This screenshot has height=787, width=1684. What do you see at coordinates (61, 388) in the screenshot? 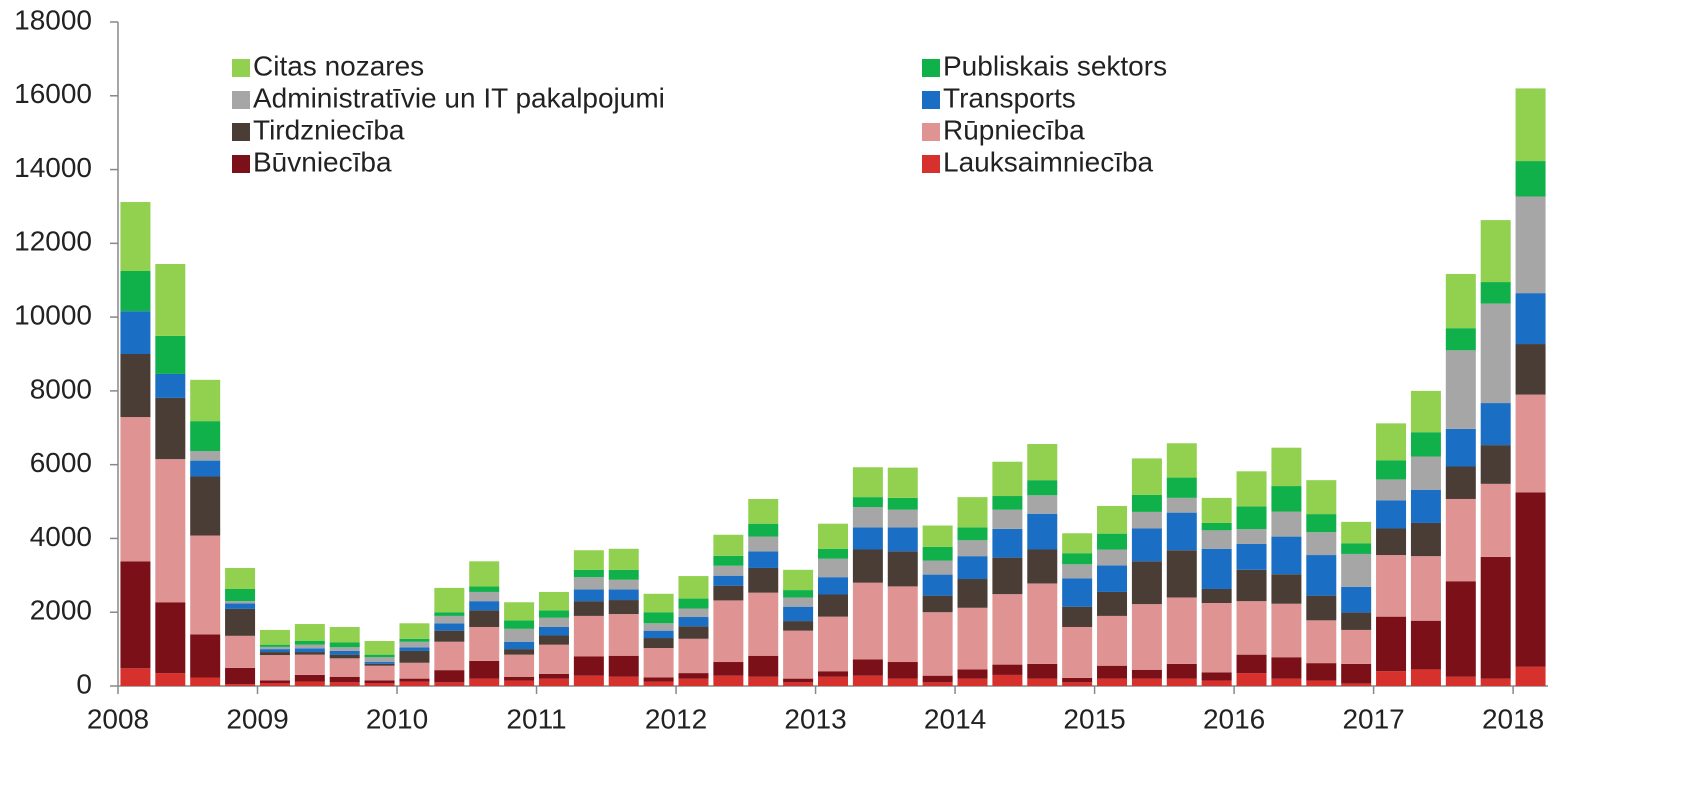
I see `y-tick-label: 8000` at bounding box center [61, 388].